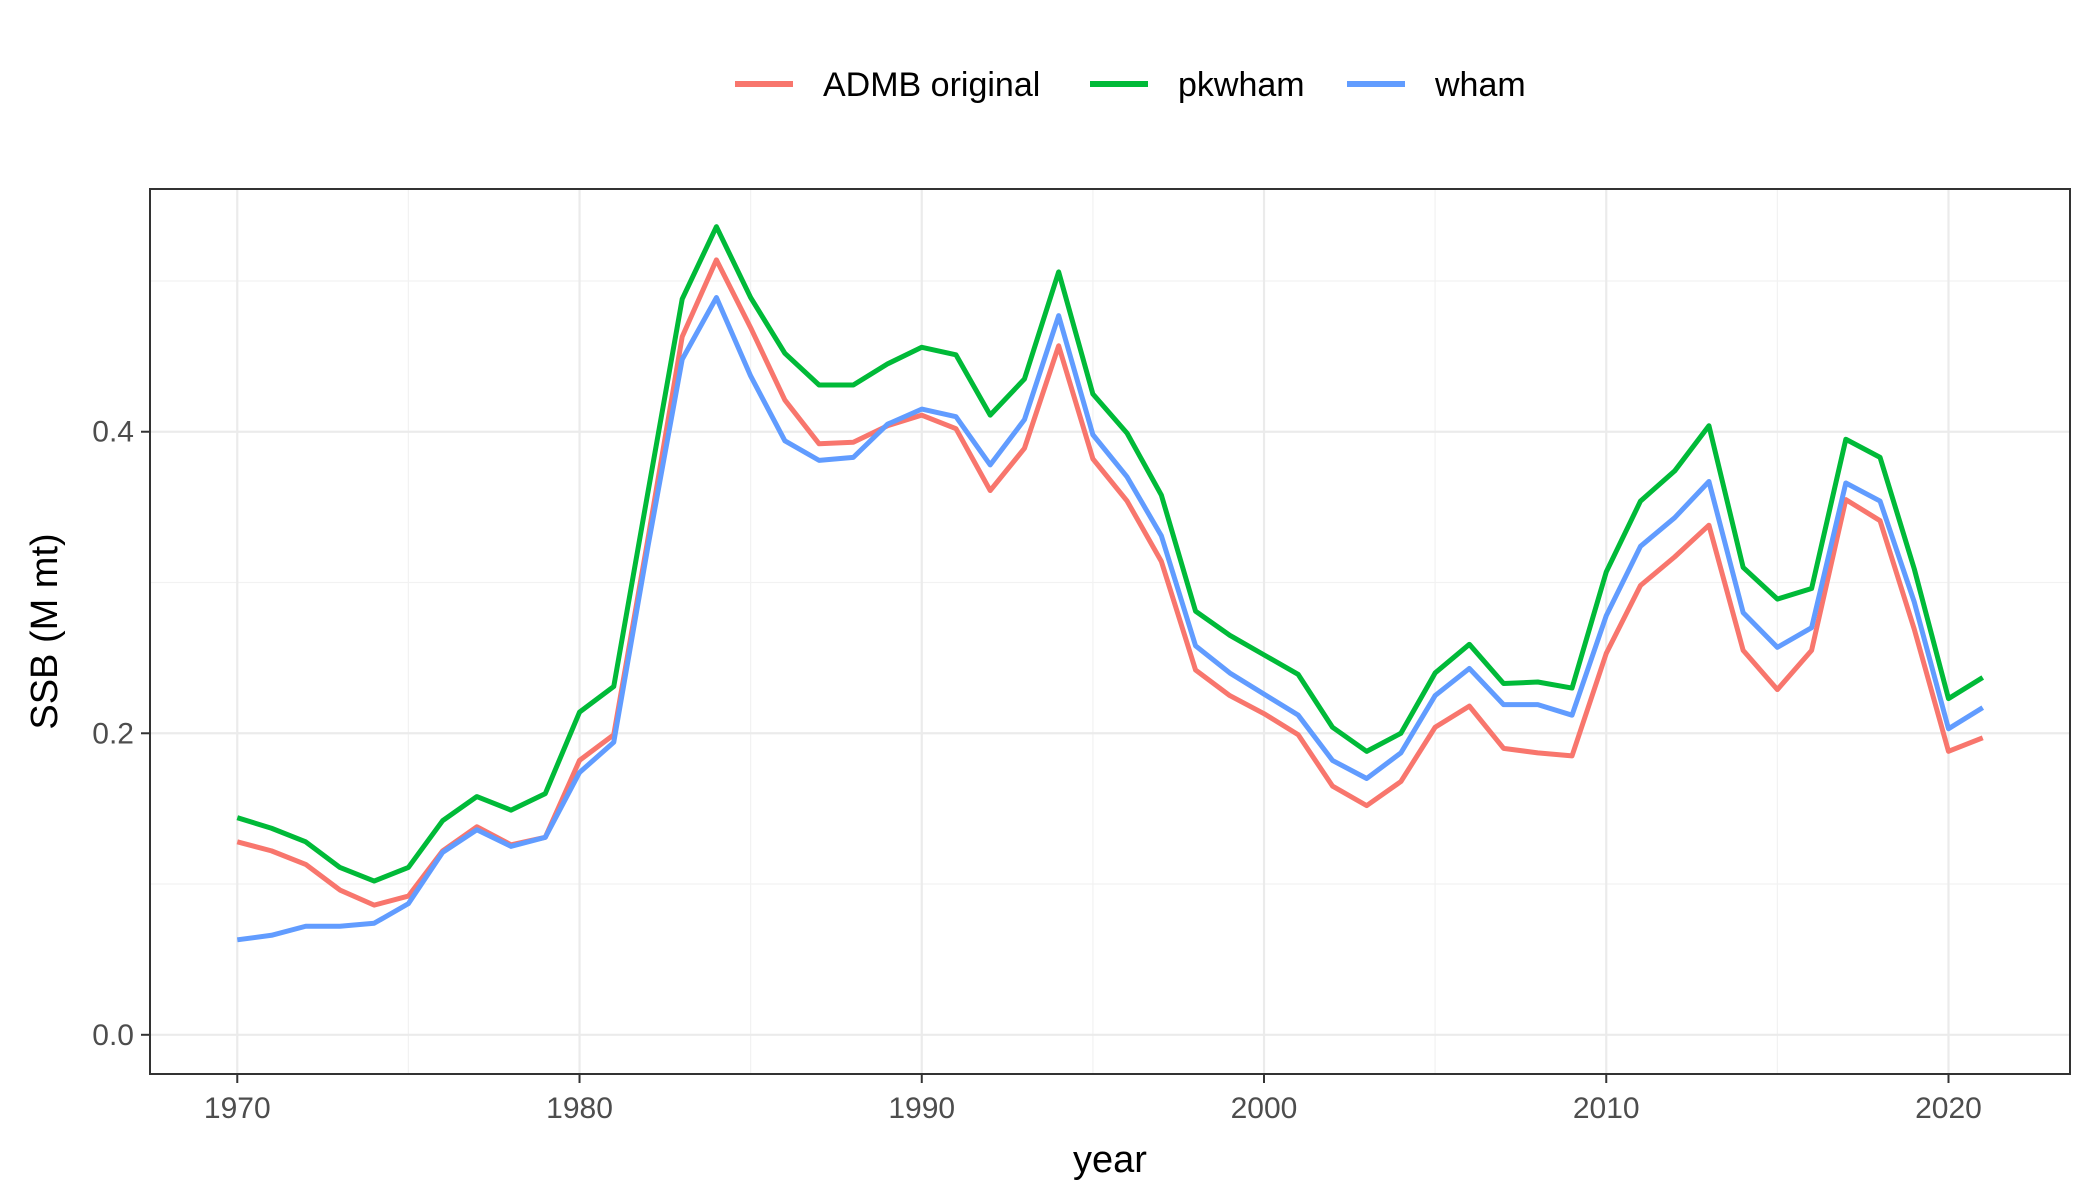 The image size is (2100, 1200). What do you see at coordinates (1480, 85) in the screenshot?
I see `legend-label: wham` at bounding box center [1480, 85].